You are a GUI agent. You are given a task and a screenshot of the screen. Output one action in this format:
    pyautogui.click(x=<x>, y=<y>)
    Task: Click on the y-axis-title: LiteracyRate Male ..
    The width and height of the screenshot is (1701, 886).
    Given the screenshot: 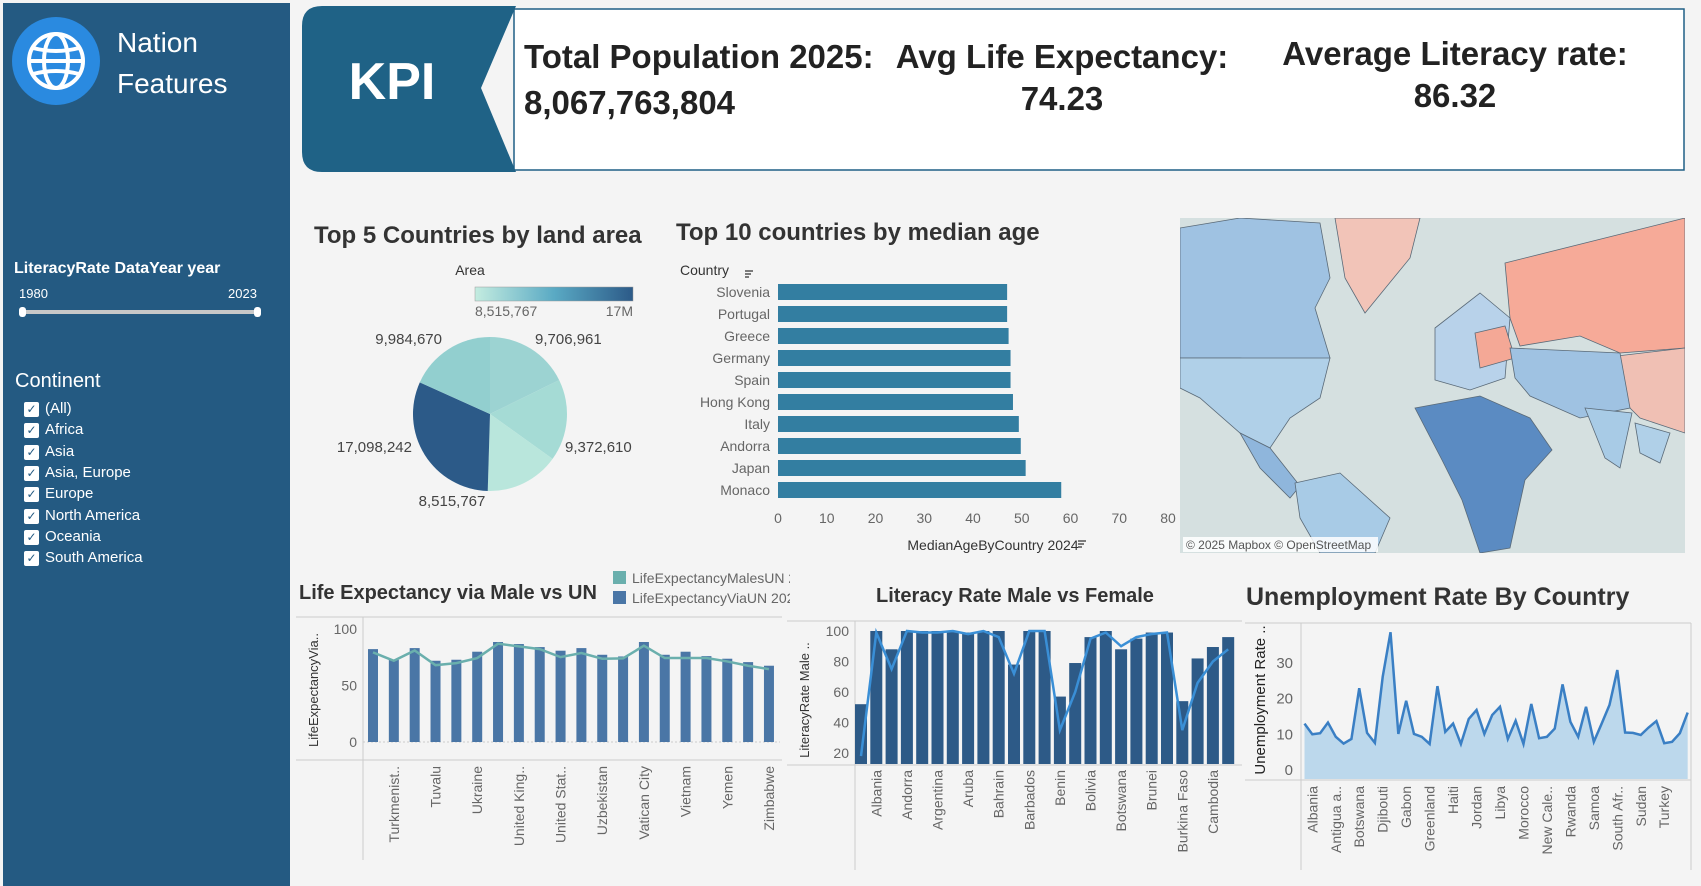 What is the action you would take?
    pyautogui.click(x=804, y=700)
    